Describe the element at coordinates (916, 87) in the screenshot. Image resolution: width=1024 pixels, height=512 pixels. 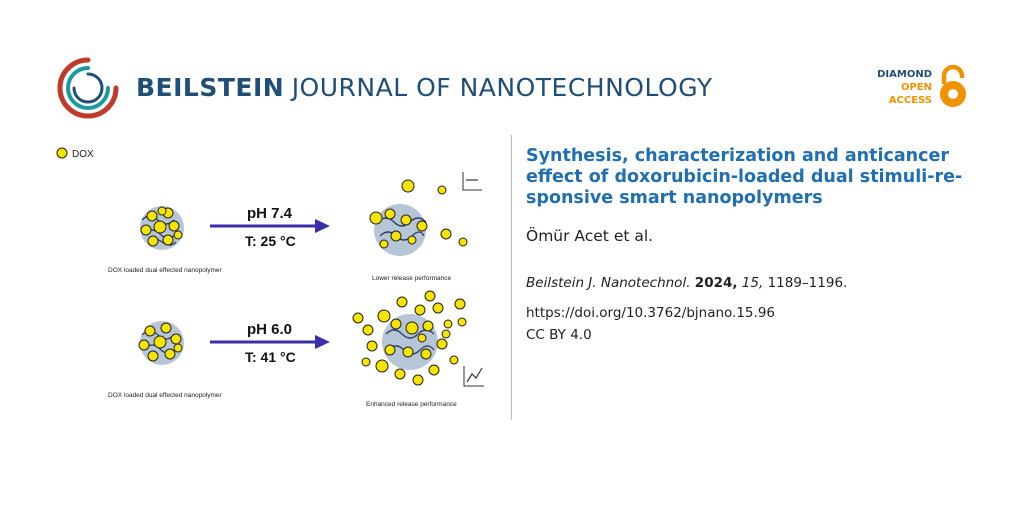
I see `oa-line-open: OPEN` at that location.